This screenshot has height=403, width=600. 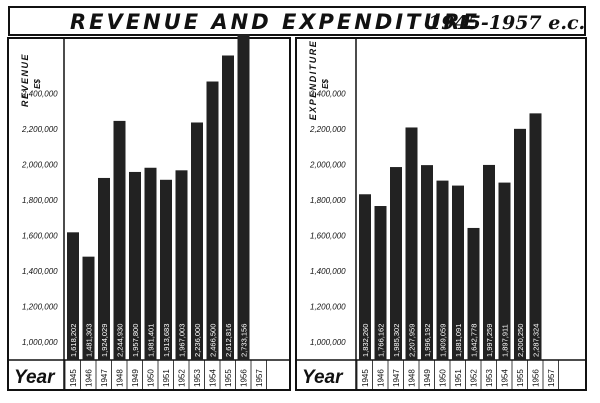 What do you see at coordinates (365, 340) in the screenshot?
I see `bar-data-label: 1,832,260` at bounding box center [365, 340].